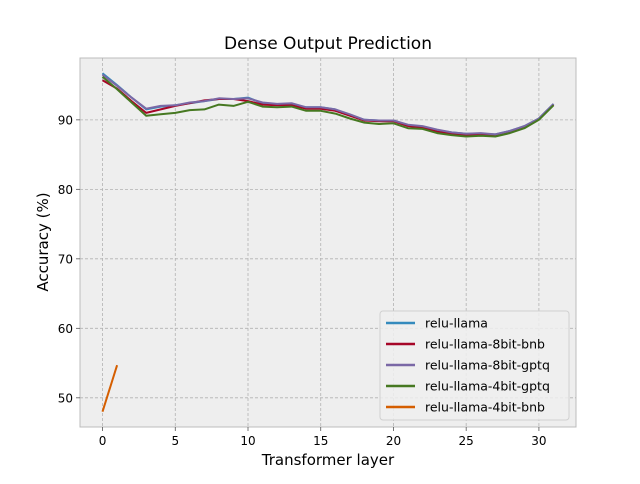 This screenshot has width=640, height=484. What do you see at coordinates (43, 241) in the screenshot?
I see `y-axis-label: Accuracy (%)` at bounding box center [43, 241].